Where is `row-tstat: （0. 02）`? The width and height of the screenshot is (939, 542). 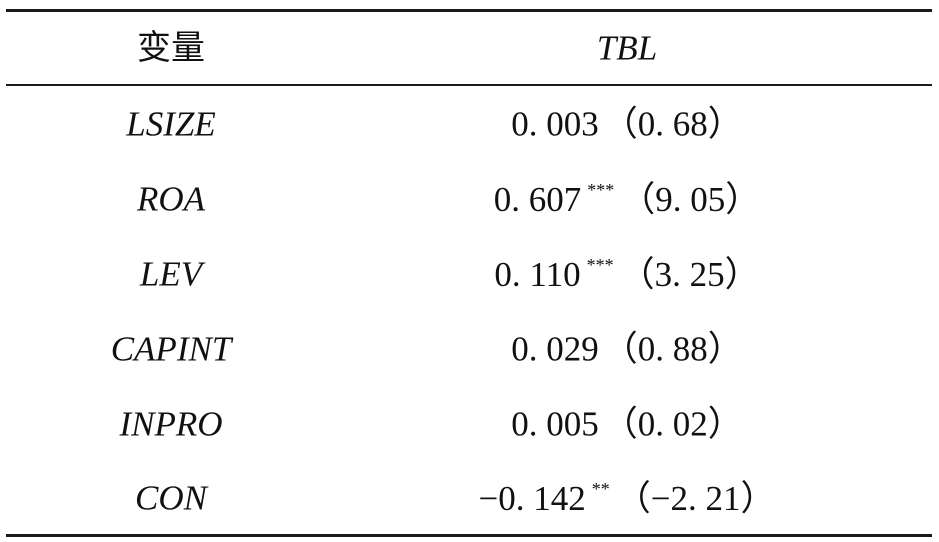 row-tstat: （0. 02） is located at coordinates (672, 424).